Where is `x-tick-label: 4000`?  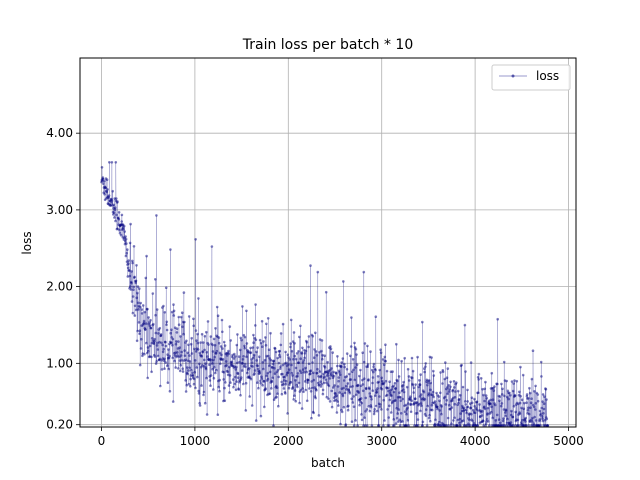
x-tick-label: 4000 is located at coordinates (475, 441).